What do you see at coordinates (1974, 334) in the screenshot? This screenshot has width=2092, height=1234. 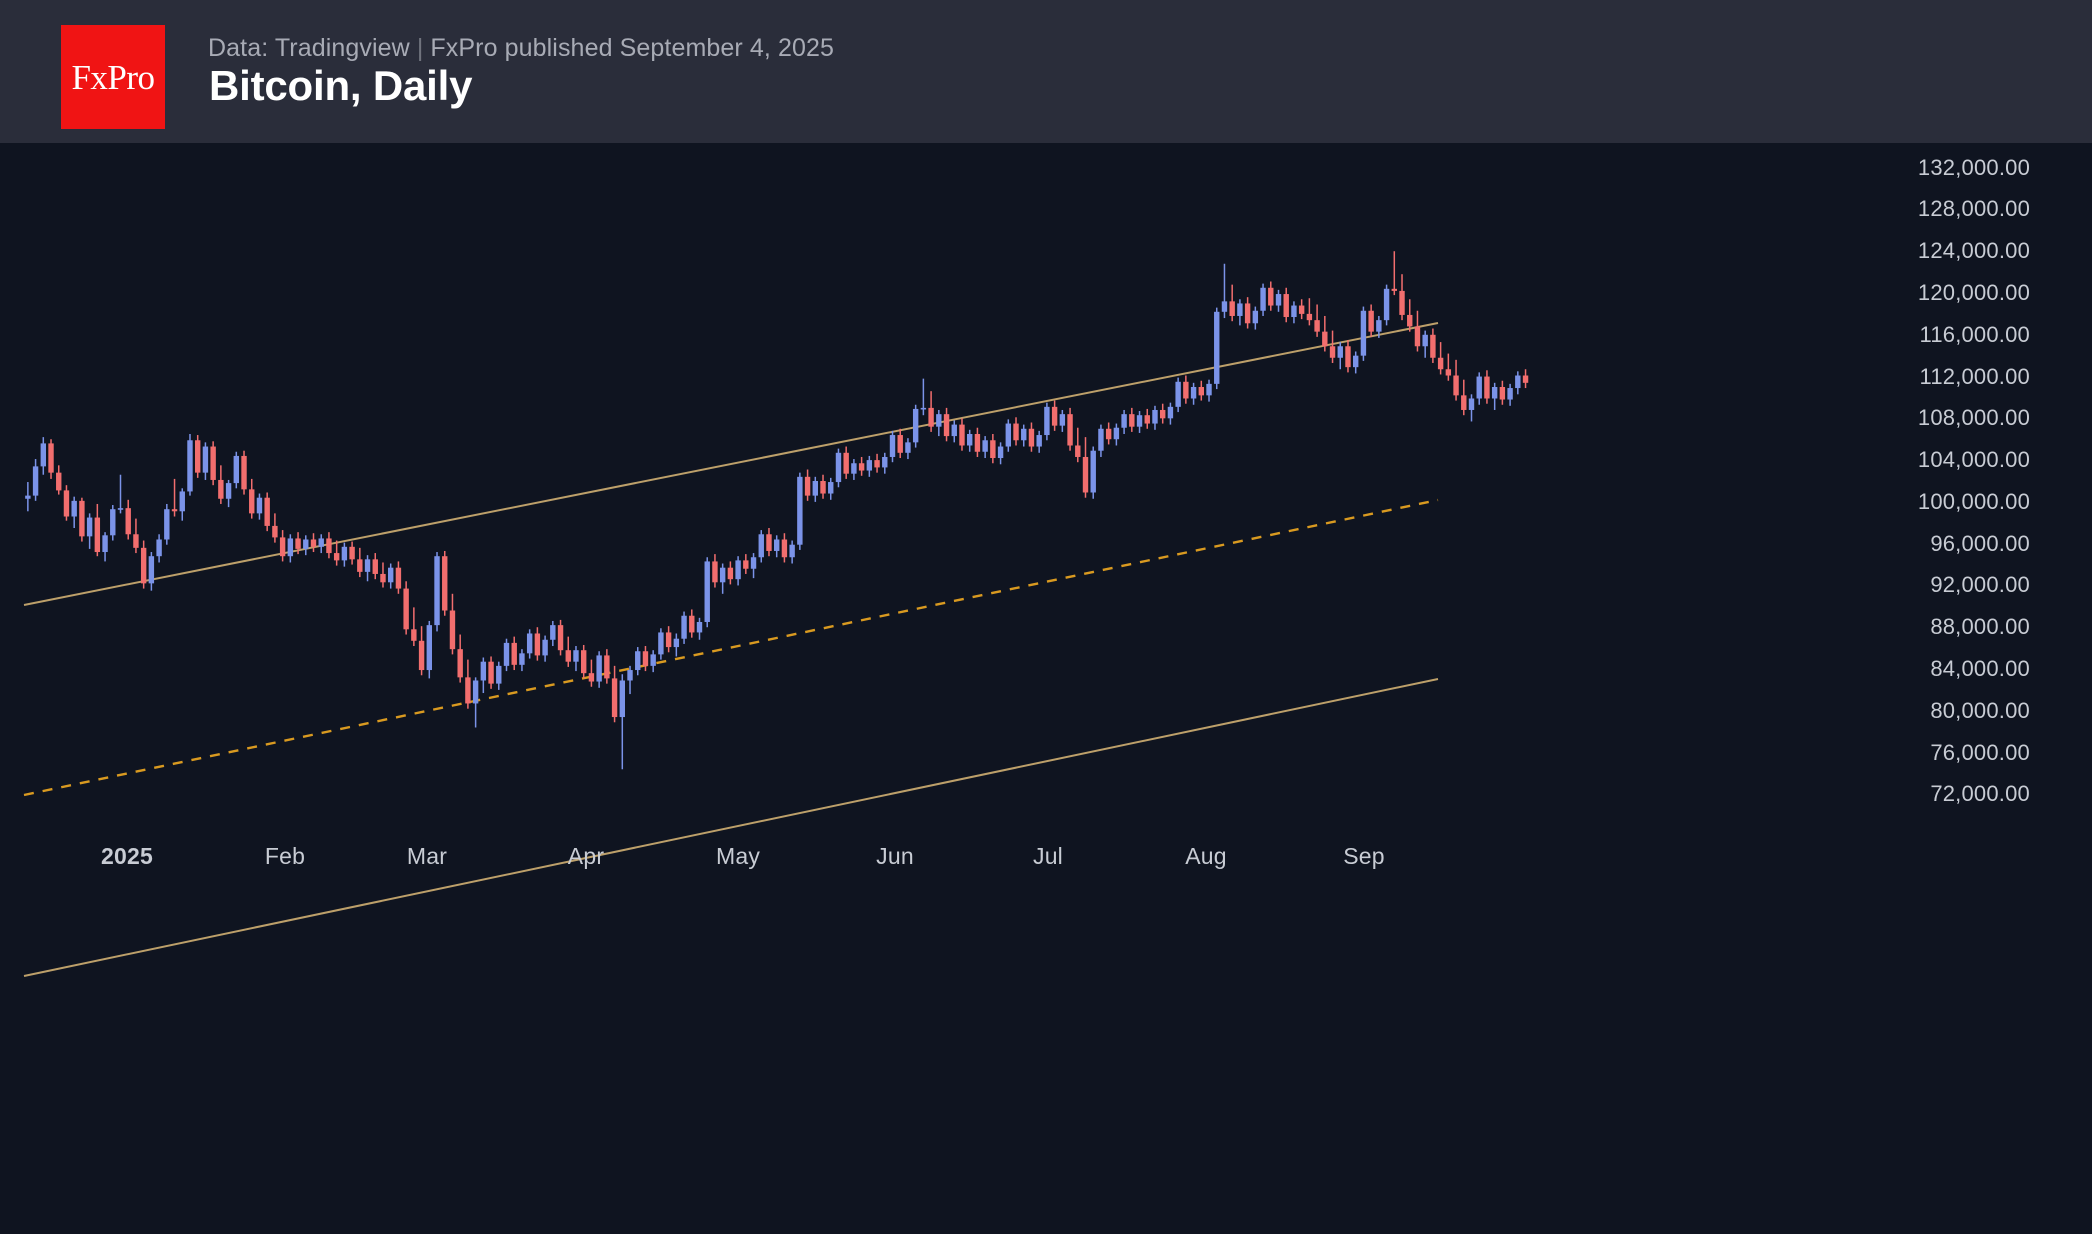 I see `price-tick-label: 116,000.00` at bounding box center [1974, 334].